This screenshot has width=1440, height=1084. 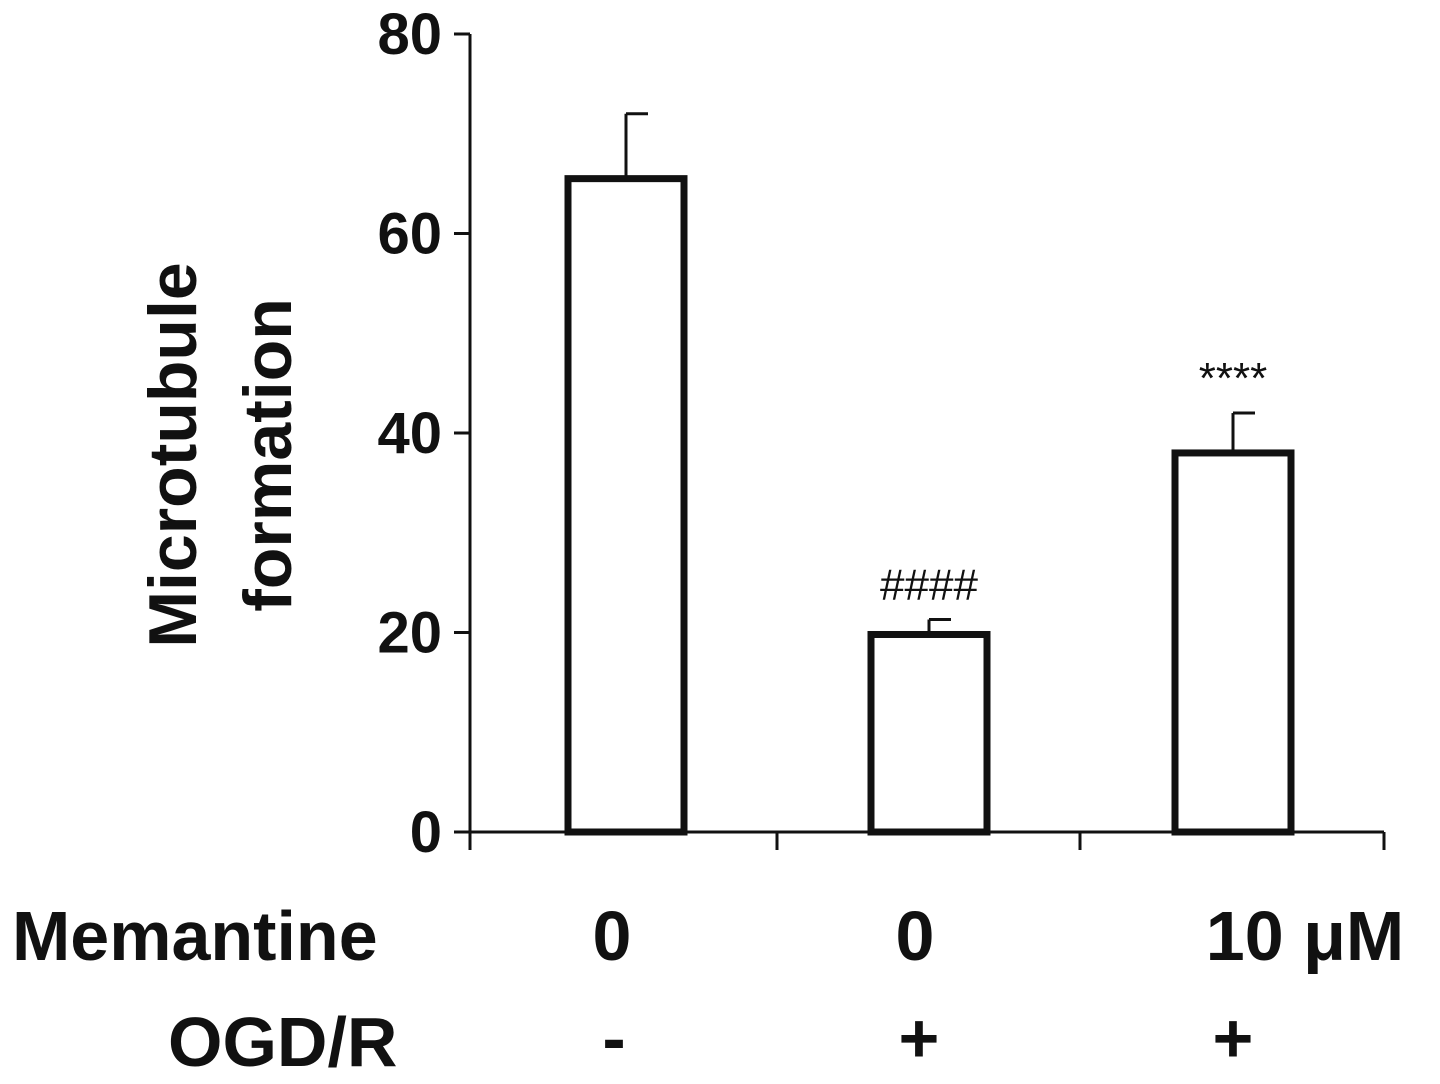 I want to click on memantine-value-1: 0, so click(x=612, y=936).